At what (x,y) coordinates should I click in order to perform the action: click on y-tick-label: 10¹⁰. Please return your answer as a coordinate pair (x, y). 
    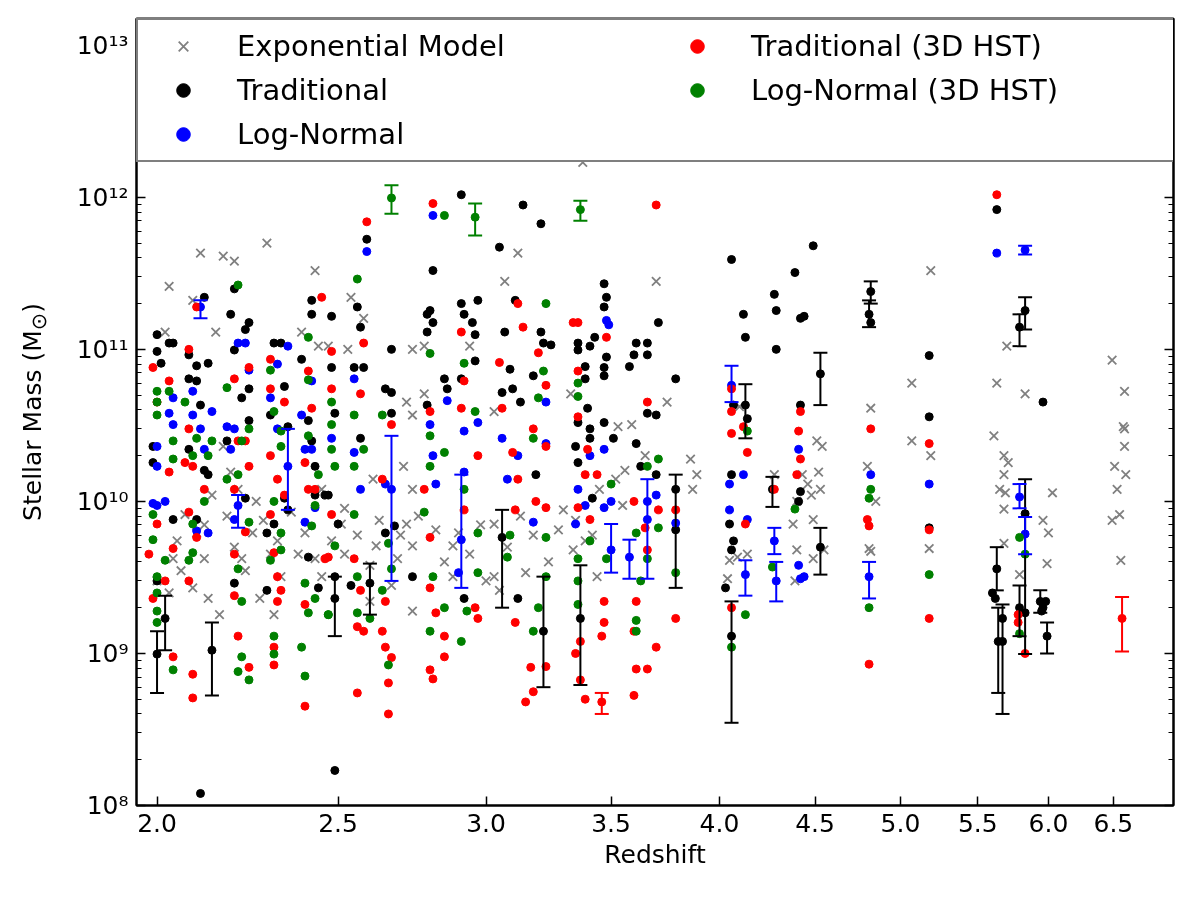
    Looking at the image, I should click on (102, 501).